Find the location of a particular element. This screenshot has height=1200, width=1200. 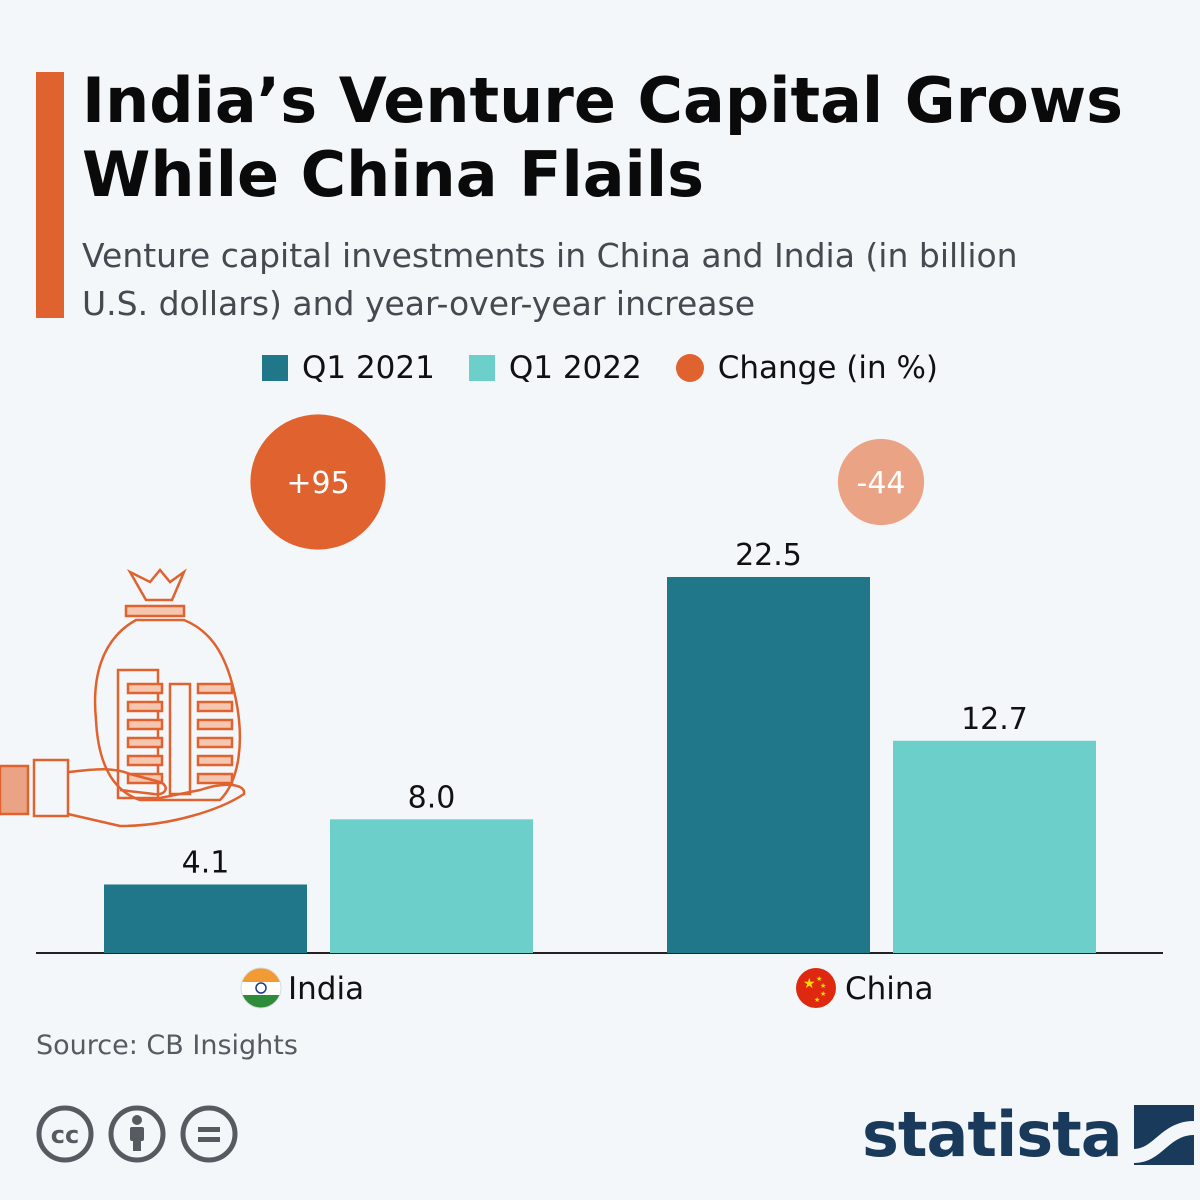

change-label-india: +95 is located at coordinates (317, 483).